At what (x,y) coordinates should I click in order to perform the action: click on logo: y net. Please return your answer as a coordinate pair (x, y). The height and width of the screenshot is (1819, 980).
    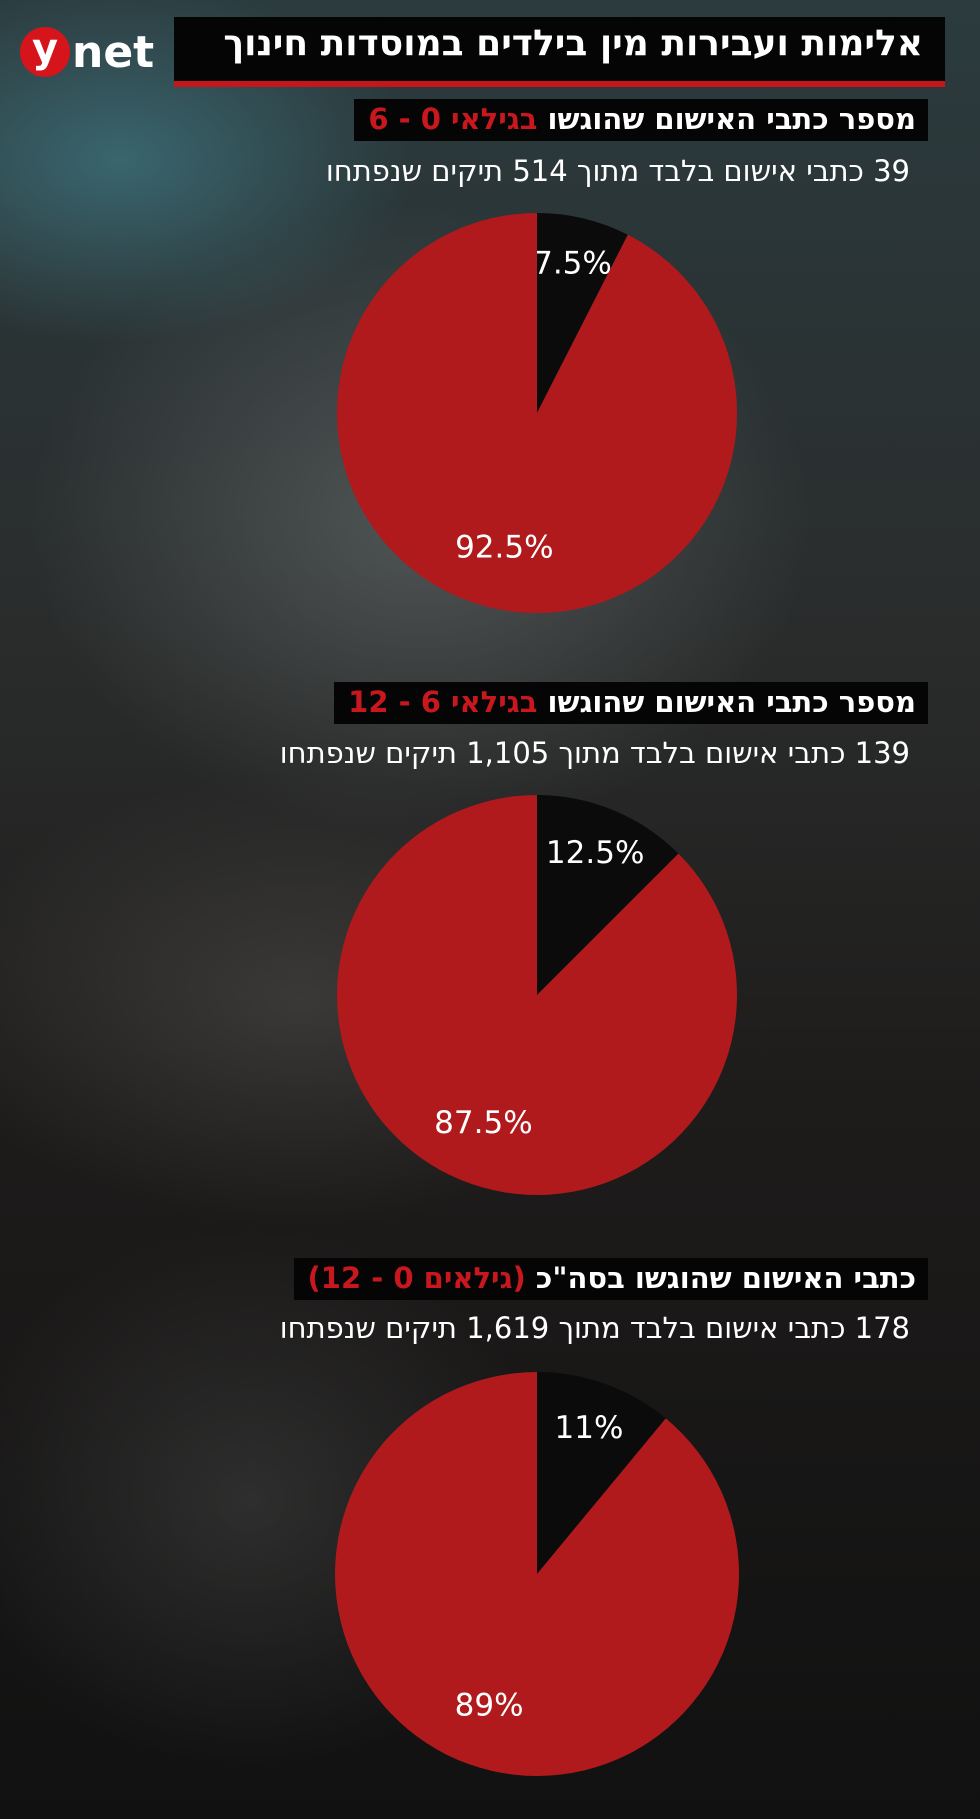
    Looking at the image, I should click on (87, 52).